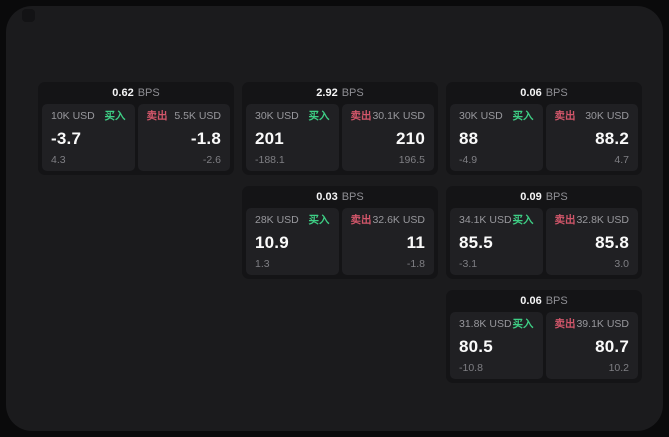 This screenshot has width=669, height=437. I want to click on bps-value: 0.09, so click(531, 196).